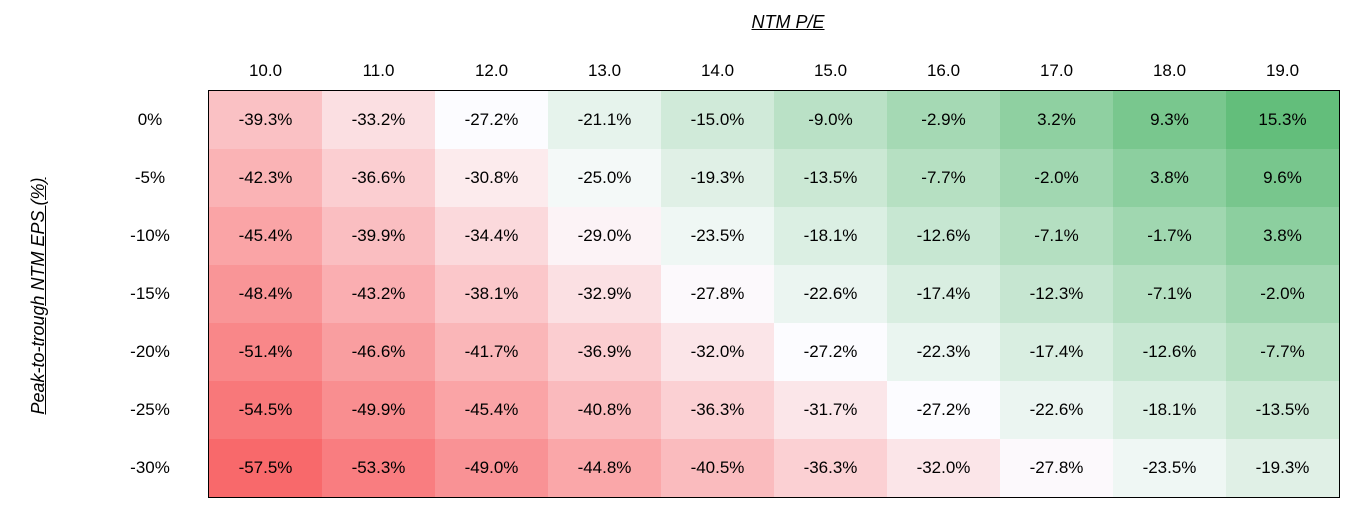 The width and height of the screenshot is (1359, 507). What do you see at coordinates (378, 236) in the screenshot?
I see `heatmap-cell: -39.9%` at bounding box center [378, 236].